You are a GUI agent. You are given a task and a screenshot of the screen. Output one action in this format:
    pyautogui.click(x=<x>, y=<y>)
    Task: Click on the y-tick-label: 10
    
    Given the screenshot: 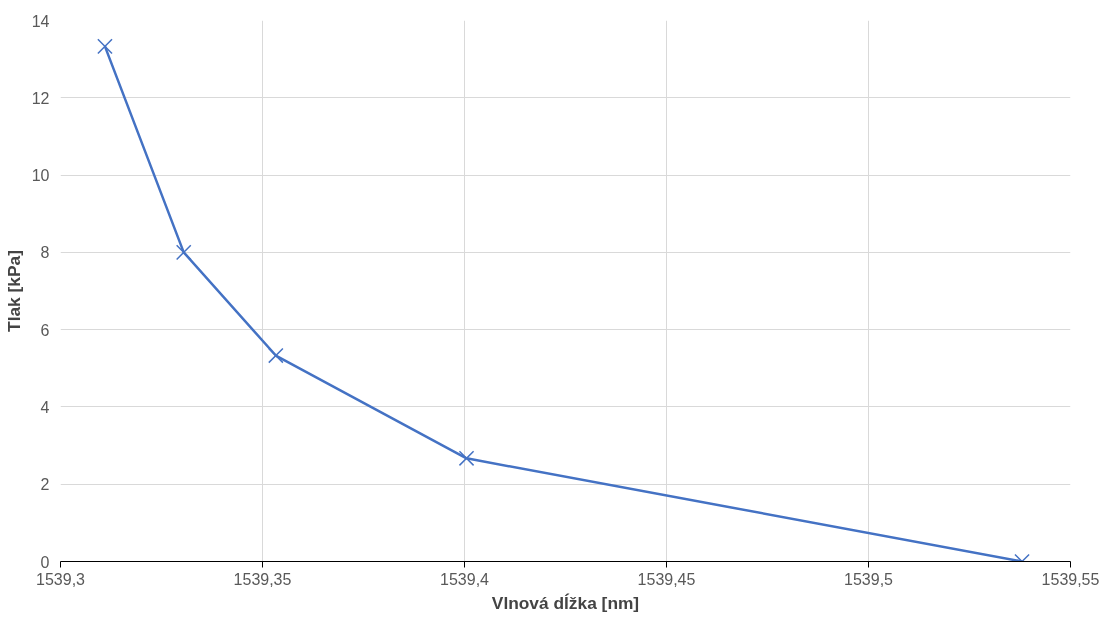 What is the action you would take?
    pyautogui.click(x=40, y=176)
    